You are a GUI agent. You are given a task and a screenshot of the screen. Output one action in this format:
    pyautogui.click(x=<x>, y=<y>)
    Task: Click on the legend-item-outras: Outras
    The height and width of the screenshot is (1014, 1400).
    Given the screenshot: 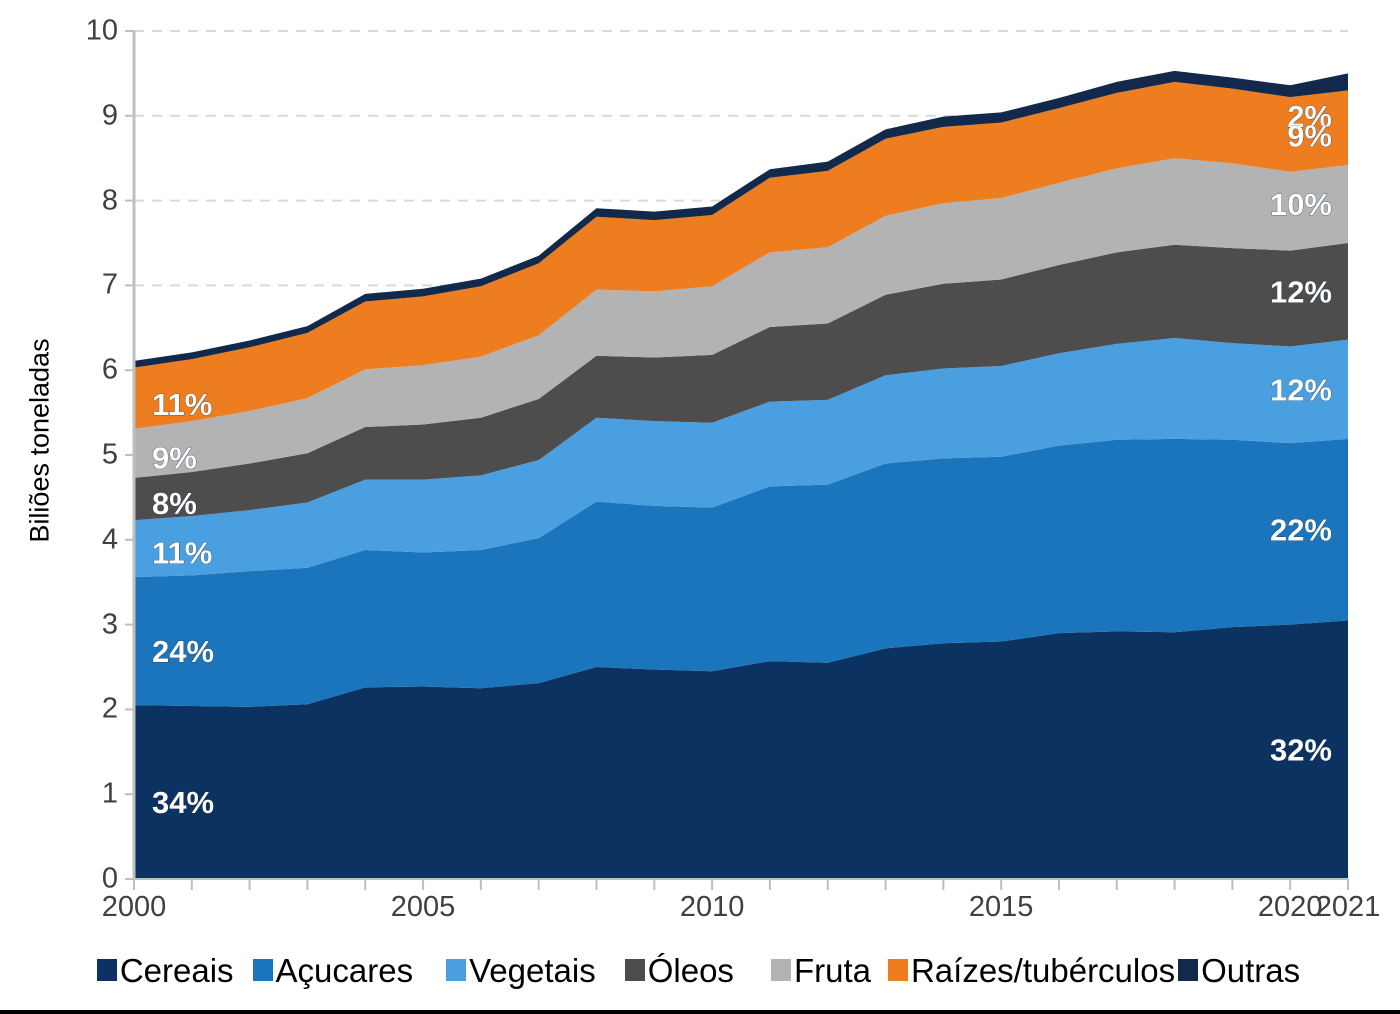 What is the action you would take?
    pyautogui.click(x=1239, y=970)
    